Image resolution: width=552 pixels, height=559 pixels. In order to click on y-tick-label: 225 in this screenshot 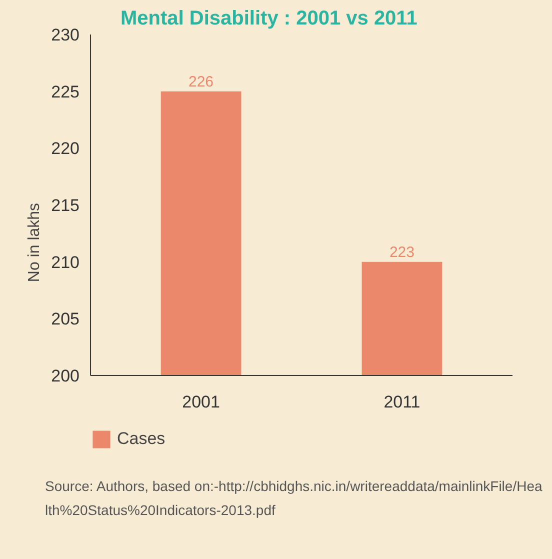, I will do `click(65, 92)`.